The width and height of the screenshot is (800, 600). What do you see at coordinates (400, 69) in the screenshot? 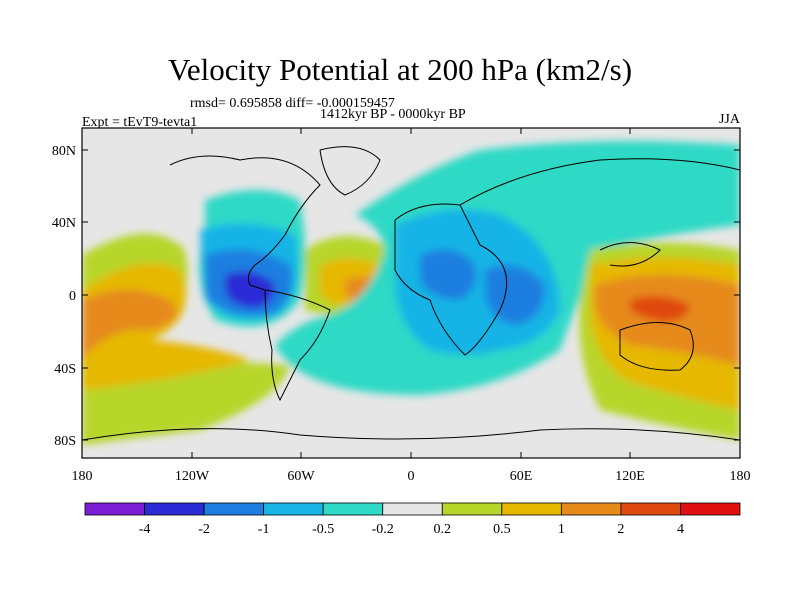
I see `map-title: Velocity Potential at 200 hPa (km2/s)` at bounding box center [400, 69].